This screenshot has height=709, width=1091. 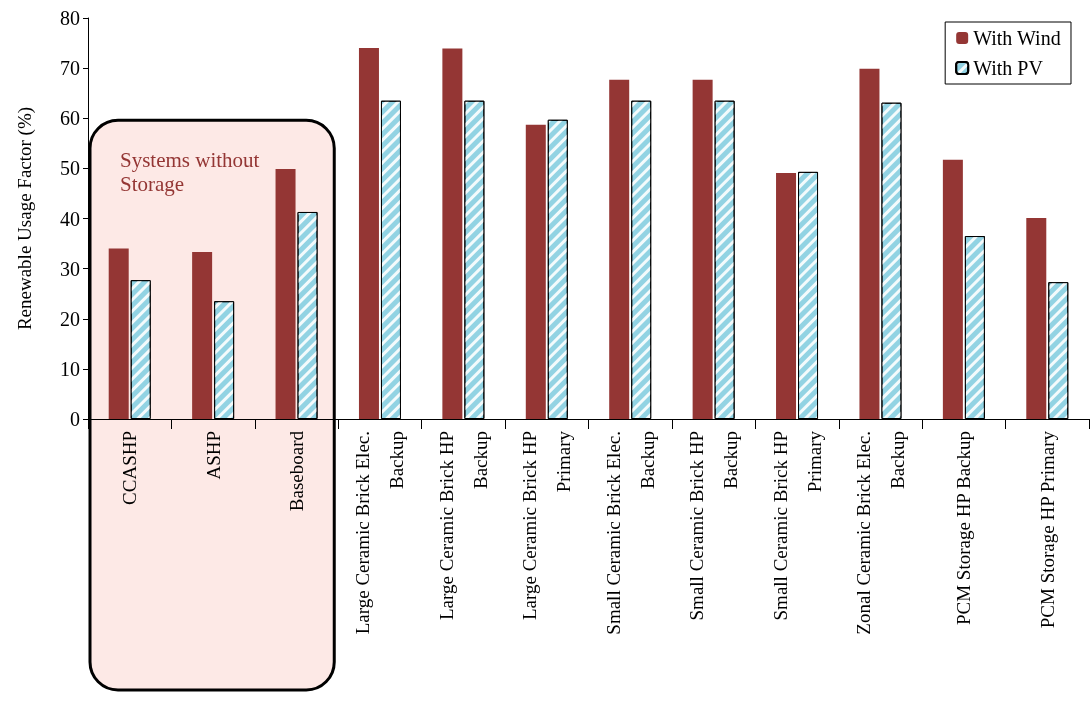 What do you see at coordinates (70, 18) in the screenshot?
I see `y-tick-label: 80` at bounding box center [70, 18].